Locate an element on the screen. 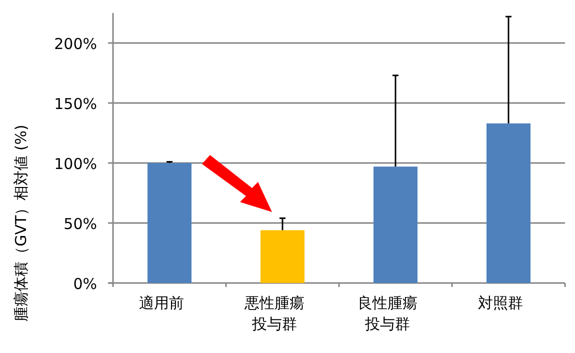 This screenshot has height=353, width=575. y-tick-label: 150% is located at coordinates (75, 104).